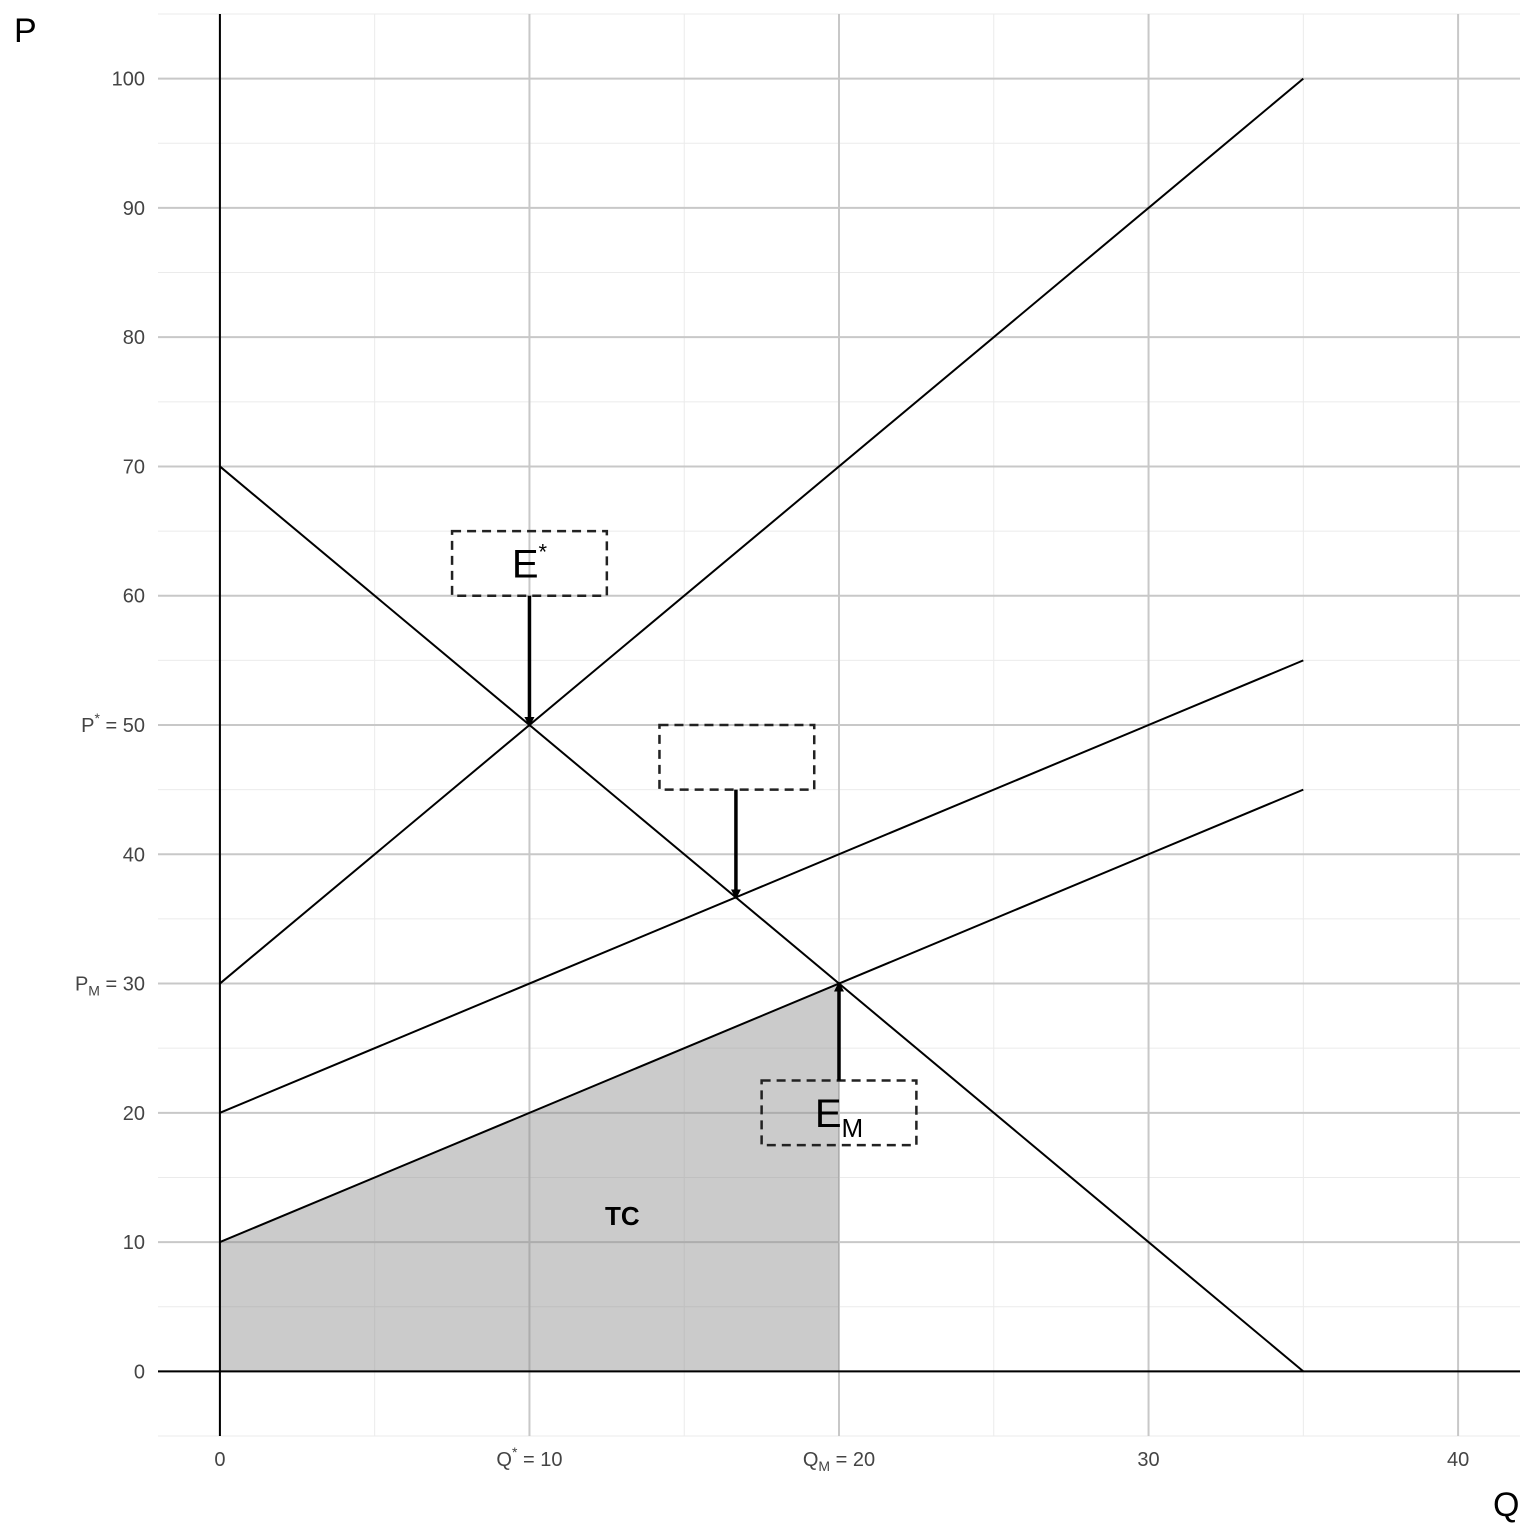 The height and width of the screenshot is (1536, 1536). Describe the element at coordinates (839, 1117) in the screenshot. I see `annotation-label: EM` at that location.